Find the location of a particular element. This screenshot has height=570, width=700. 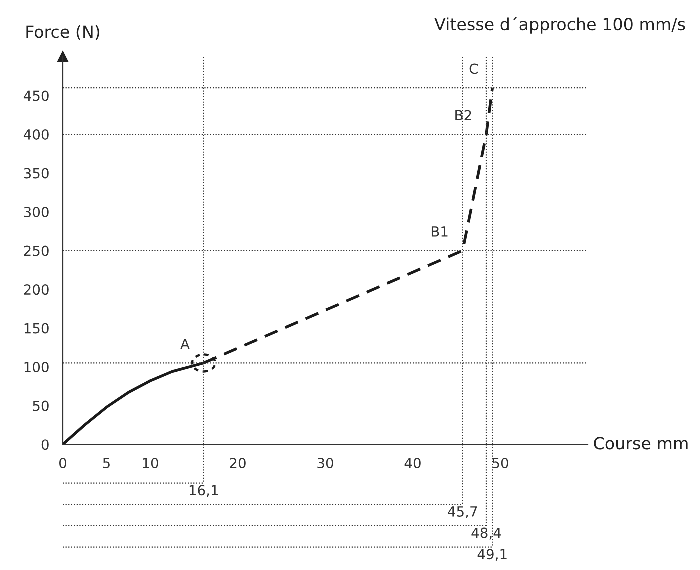

annotation: C is located at coordinates (474, 69).